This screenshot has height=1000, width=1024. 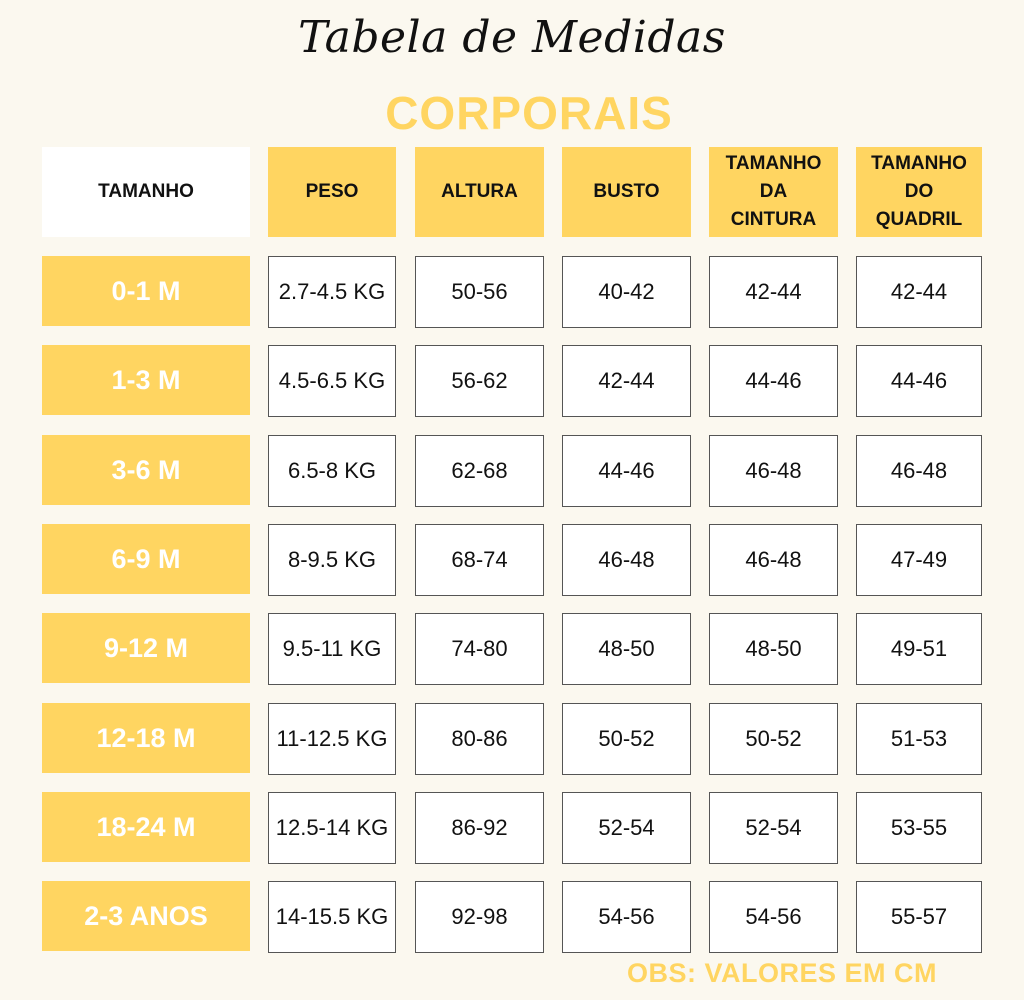 I want to click on header-quadril: TAMANHO DO QUADRIL, so click(x=919, y=192).